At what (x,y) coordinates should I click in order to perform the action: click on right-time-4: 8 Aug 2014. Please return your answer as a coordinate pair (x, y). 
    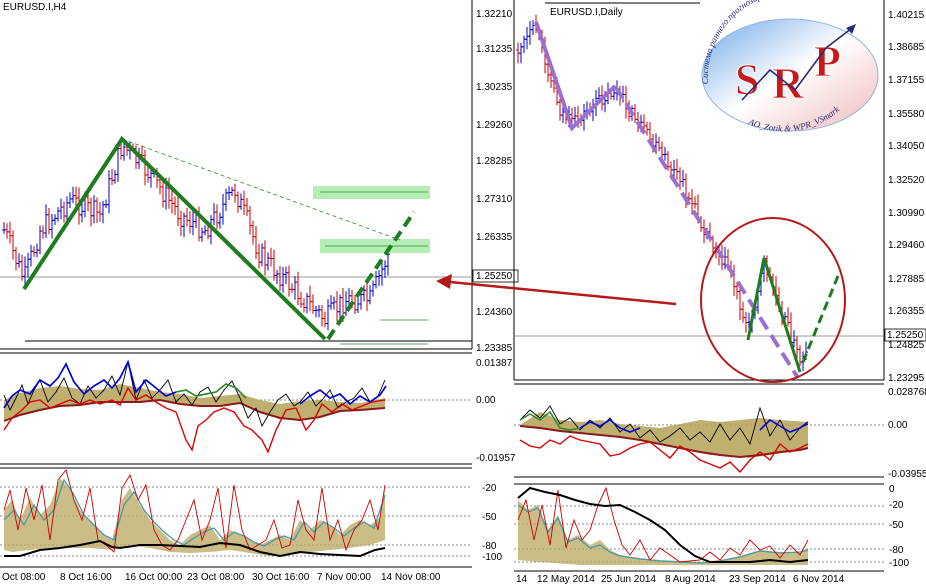
    Looking at the image, I should click on (690, 579).